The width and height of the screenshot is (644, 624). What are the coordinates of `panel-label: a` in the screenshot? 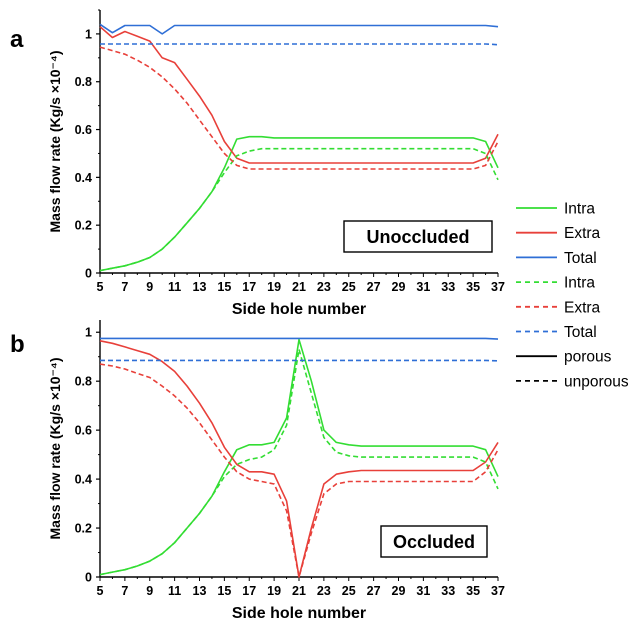 It's located at (17, 39).